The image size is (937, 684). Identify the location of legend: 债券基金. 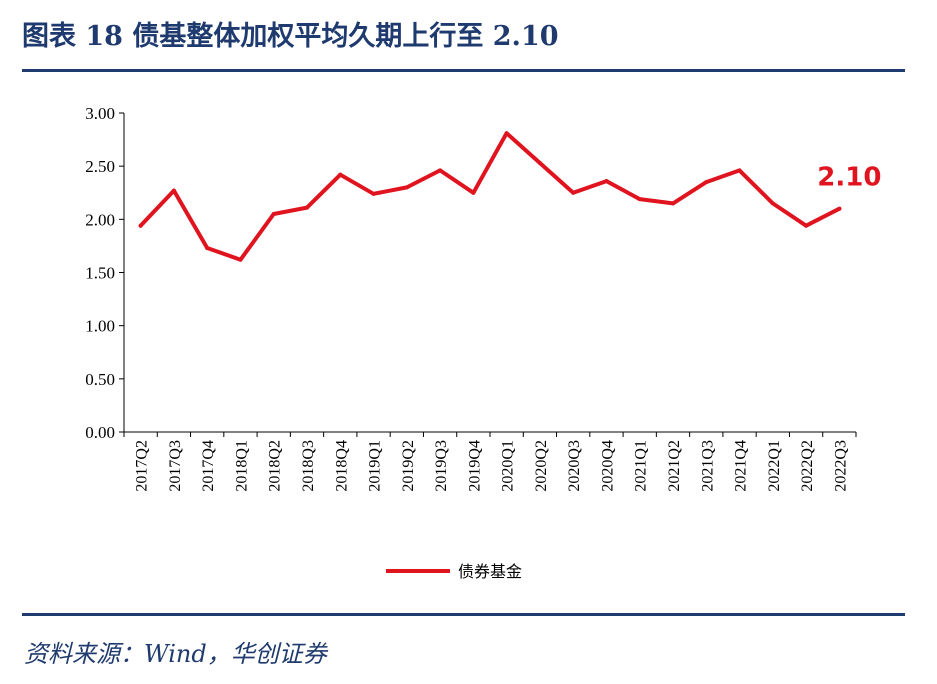
(454, 571).